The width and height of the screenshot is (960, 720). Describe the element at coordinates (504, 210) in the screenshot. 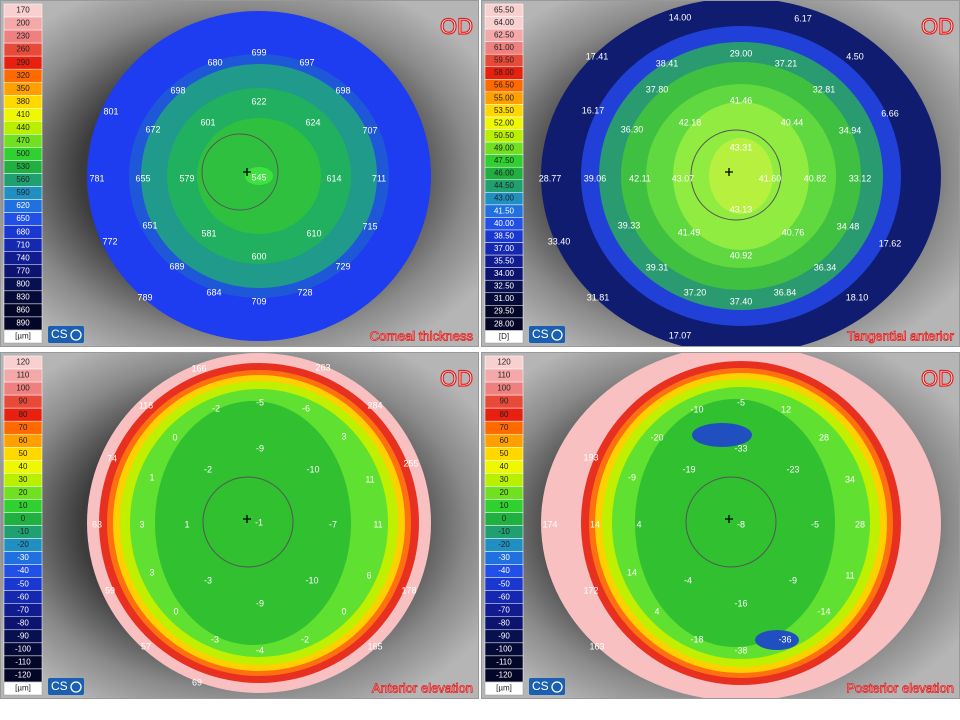

I see `scale-label: 41.50` at that location.